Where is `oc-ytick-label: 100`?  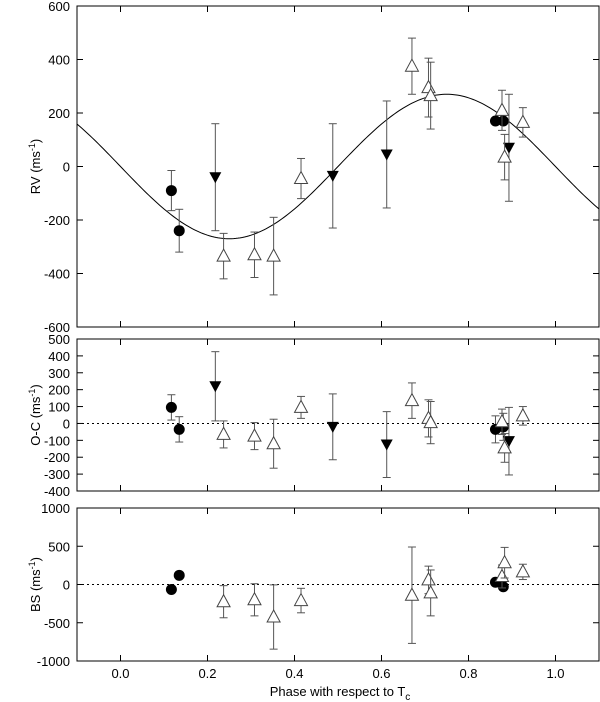 oc-ytick-label: 100 is located at coordinates (59, 407).